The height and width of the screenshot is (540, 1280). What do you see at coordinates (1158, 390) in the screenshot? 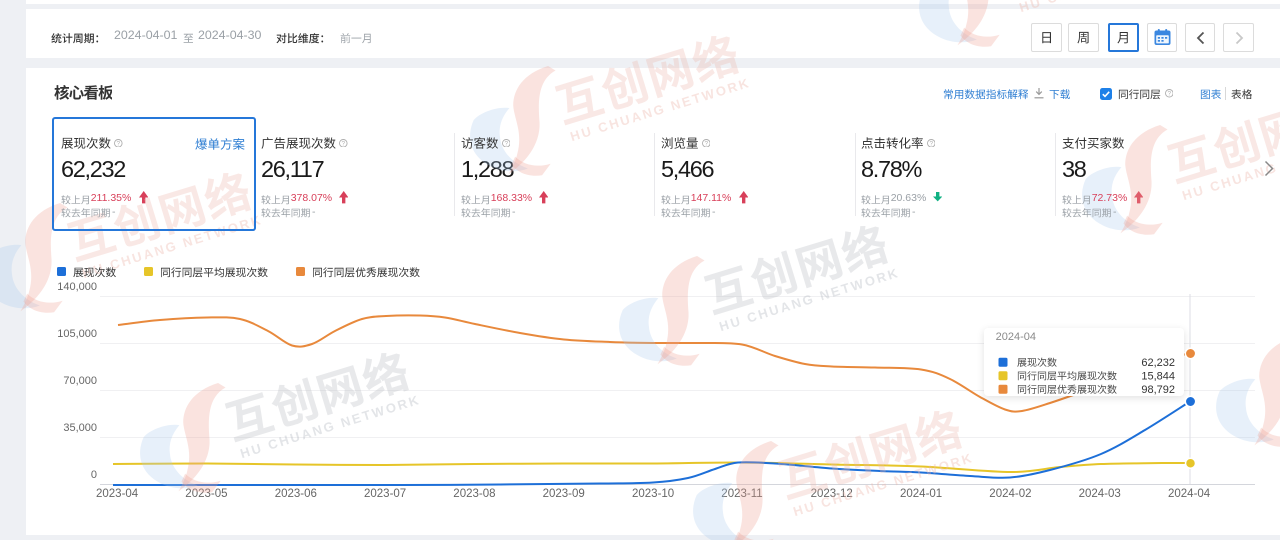
I see `svg-text: 98,792` at bounding box center [1158, 390].